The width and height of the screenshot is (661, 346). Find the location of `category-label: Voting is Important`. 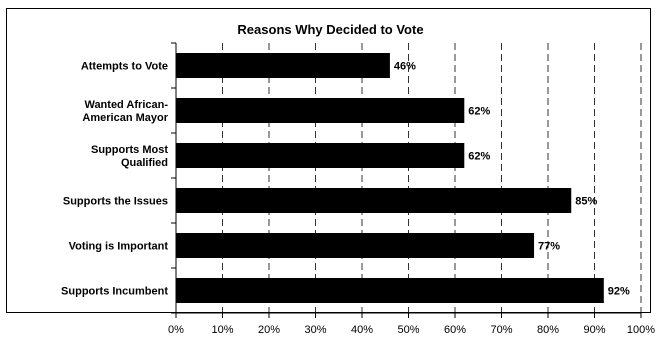

category-label: Voting is Important is located at coordinates (119, 247).